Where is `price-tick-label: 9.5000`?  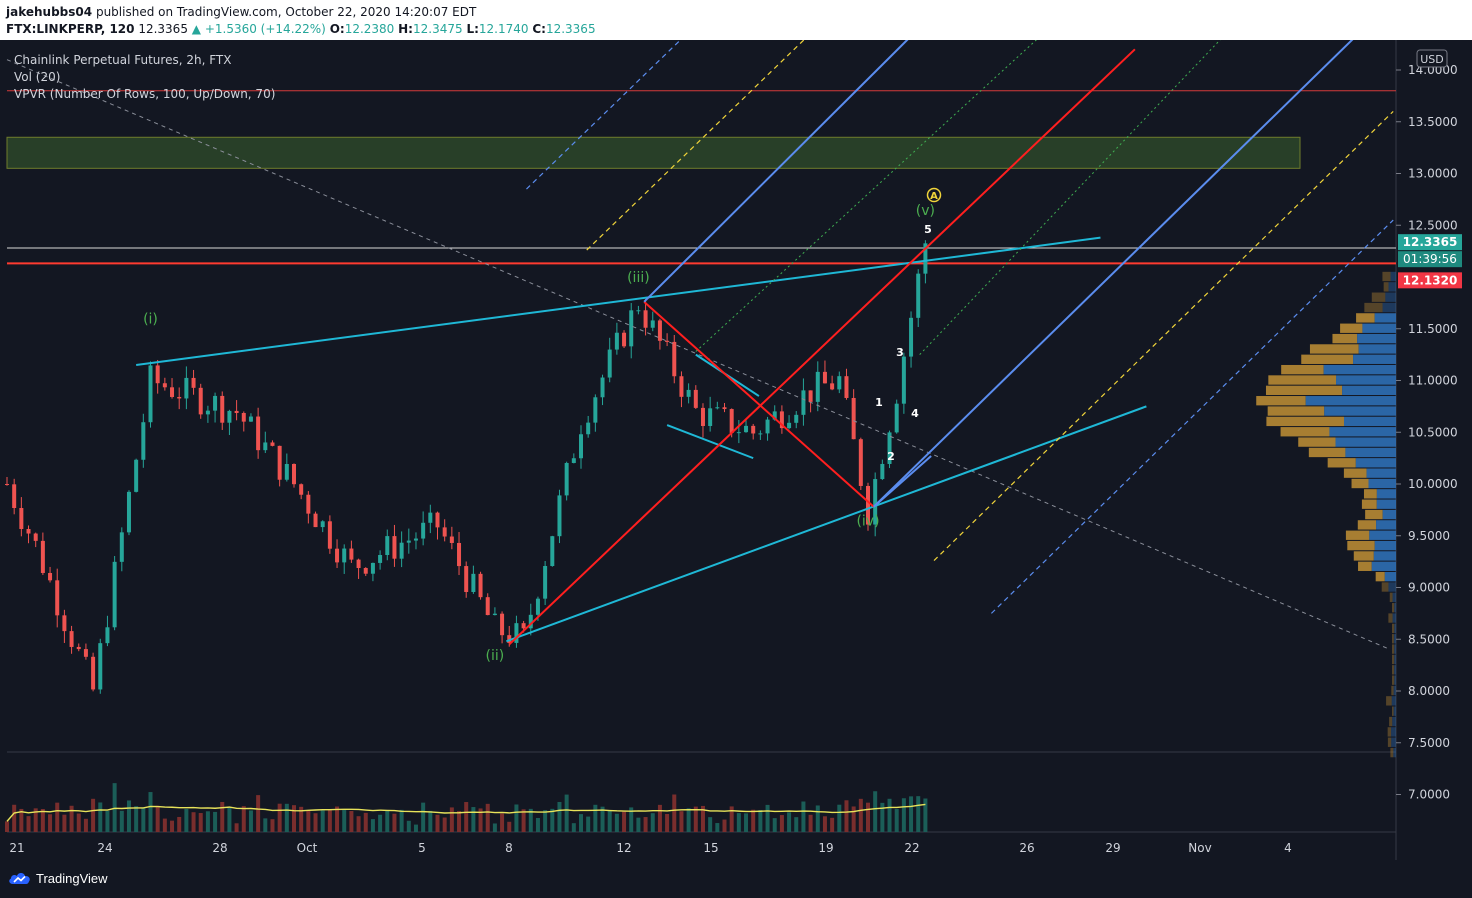 price-tick-label: 9.5000 is located at coordinates (1429, 536).